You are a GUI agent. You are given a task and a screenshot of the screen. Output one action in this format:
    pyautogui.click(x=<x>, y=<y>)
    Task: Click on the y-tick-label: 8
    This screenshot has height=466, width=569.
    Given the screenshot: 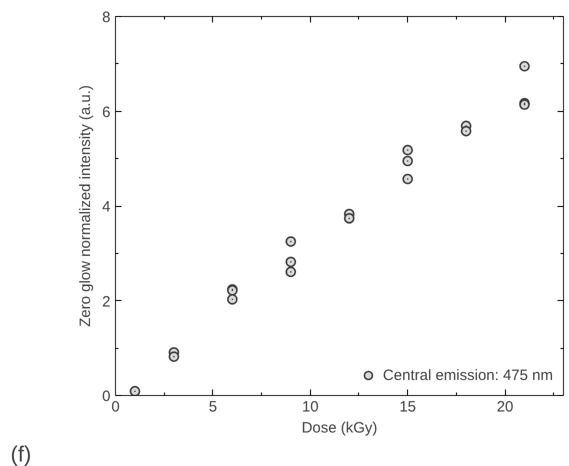 What is the action you would take?
    pyautogui.click(x=106, y=17)
    